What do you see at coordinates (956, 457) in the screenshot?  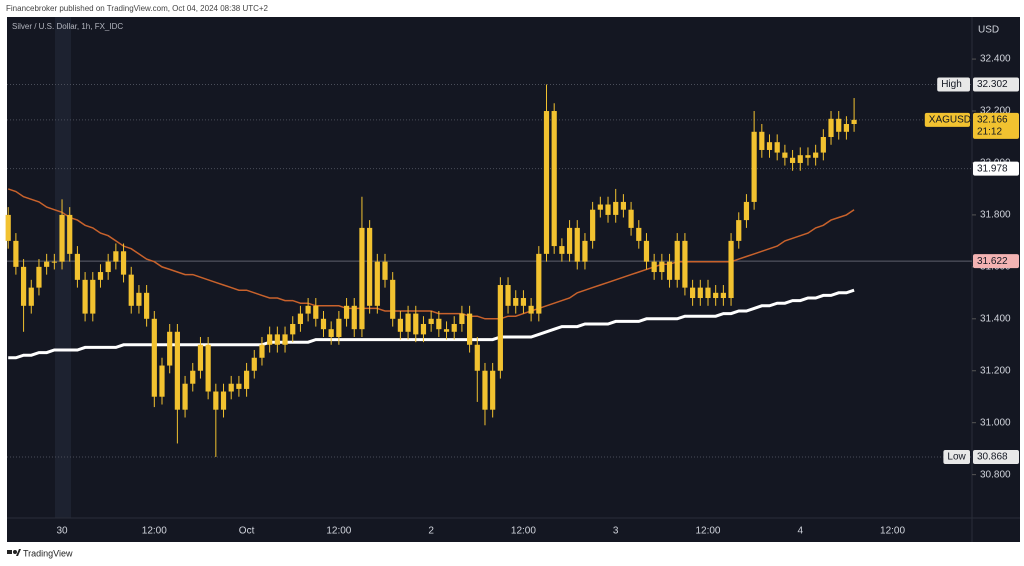 I see `price-label-name: Low` at bounding box center [956, 457].